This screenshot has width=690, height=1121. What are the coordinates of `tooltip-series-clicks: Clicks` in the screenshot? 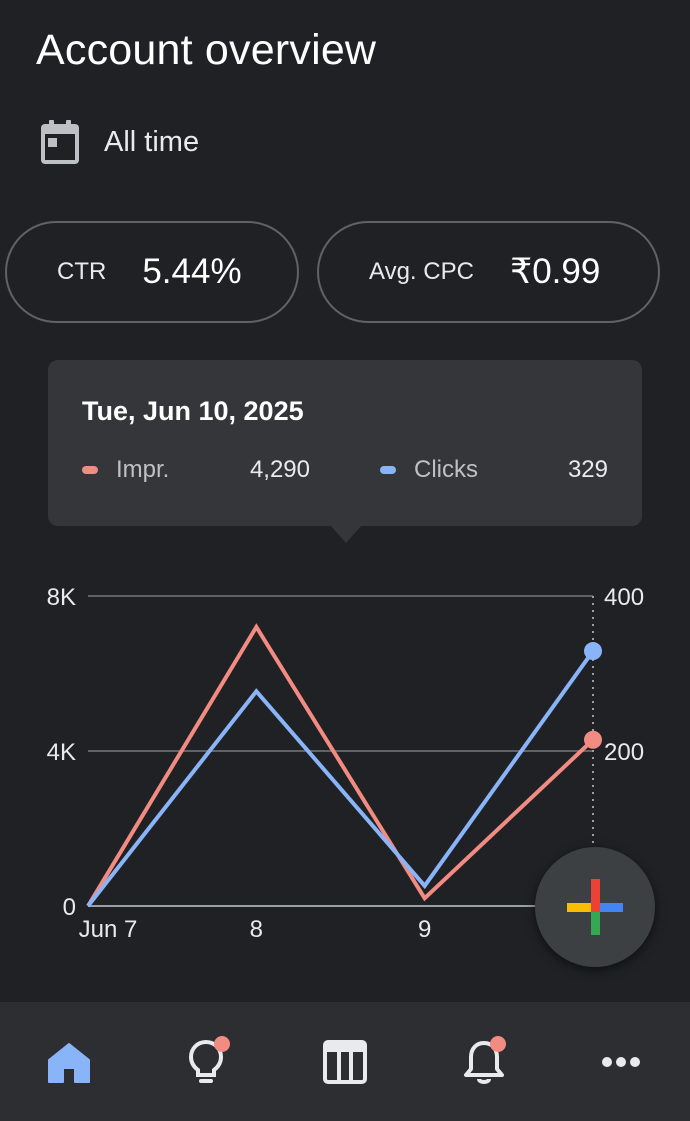 It's located at (429, 470).